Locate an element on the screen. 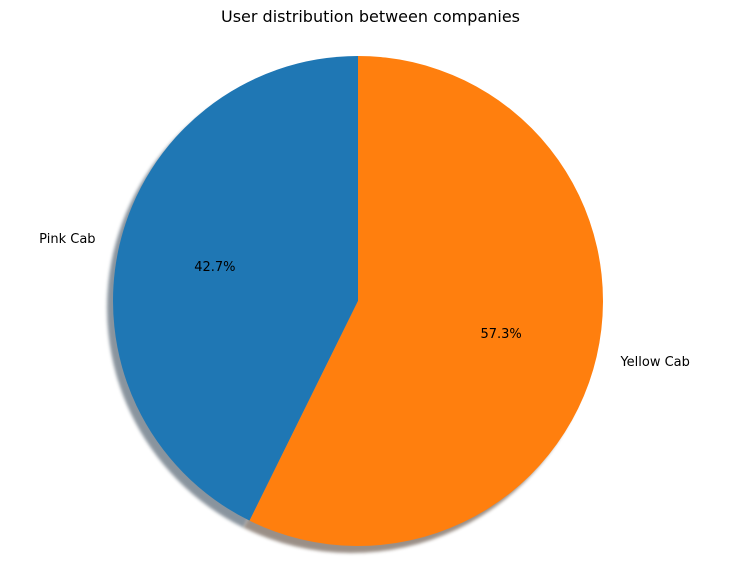  slice-label-pink-cab: Pink Cab is located at coordinates (67, 239).